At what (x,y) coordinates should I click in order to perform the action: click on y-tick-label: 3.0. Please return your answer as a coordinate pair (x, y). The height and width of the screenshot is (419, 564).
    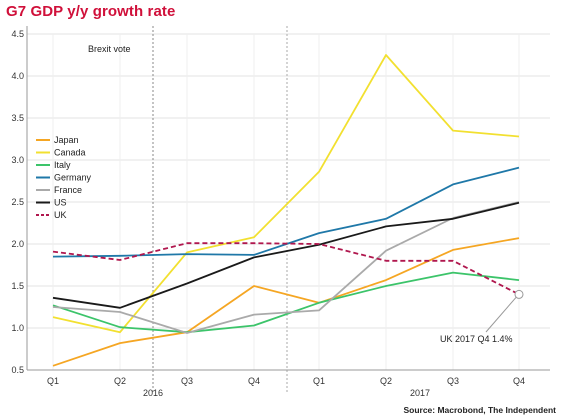
    Looking at the image, I should click on (17, 160).